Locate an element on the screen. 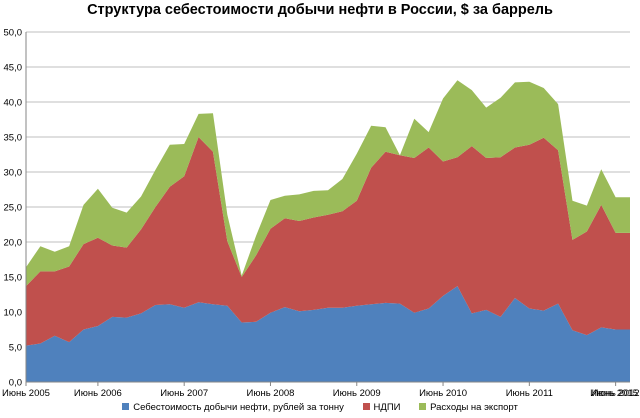 The image size is (640, 418). legend-item-export: Расходы на экспорт is located at coordinates (468, 407).